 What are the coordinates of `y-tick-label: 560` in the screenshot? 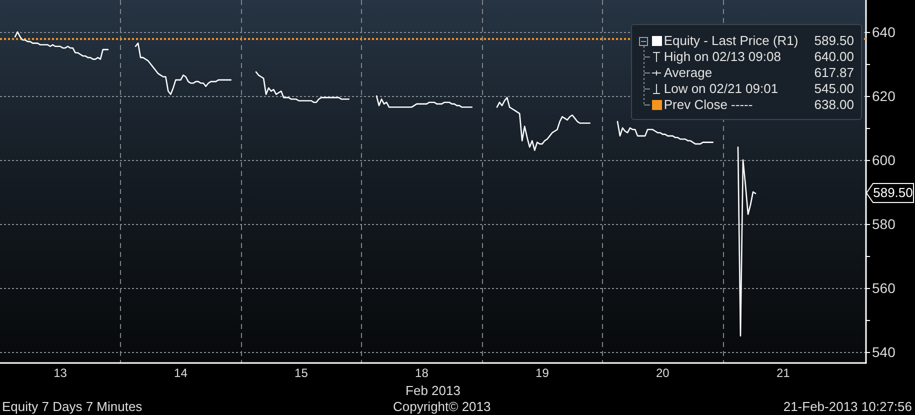 It's located at (884, 288).